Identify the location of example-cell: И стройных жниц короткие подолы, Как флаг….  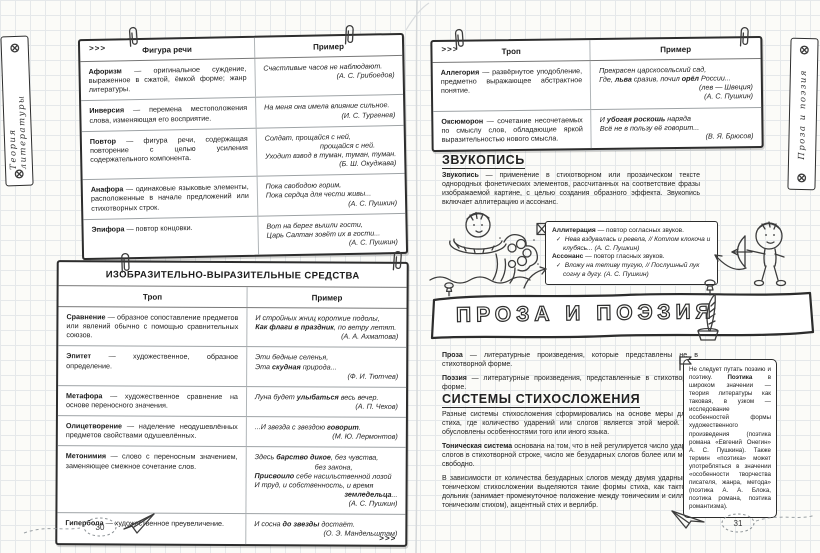
(326, 328).